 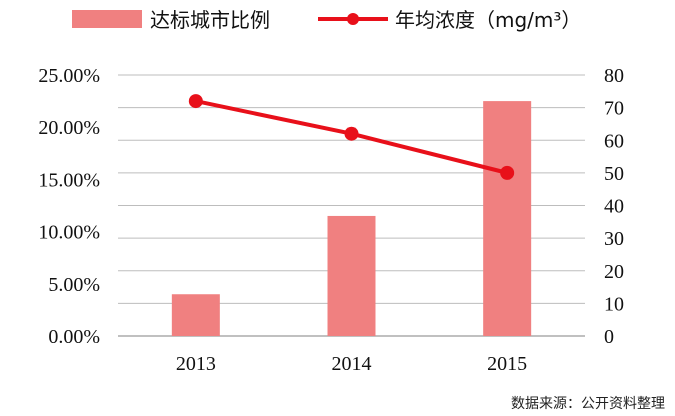 I want to click on x-tick-label: 2014, so click(x=352, y=364).